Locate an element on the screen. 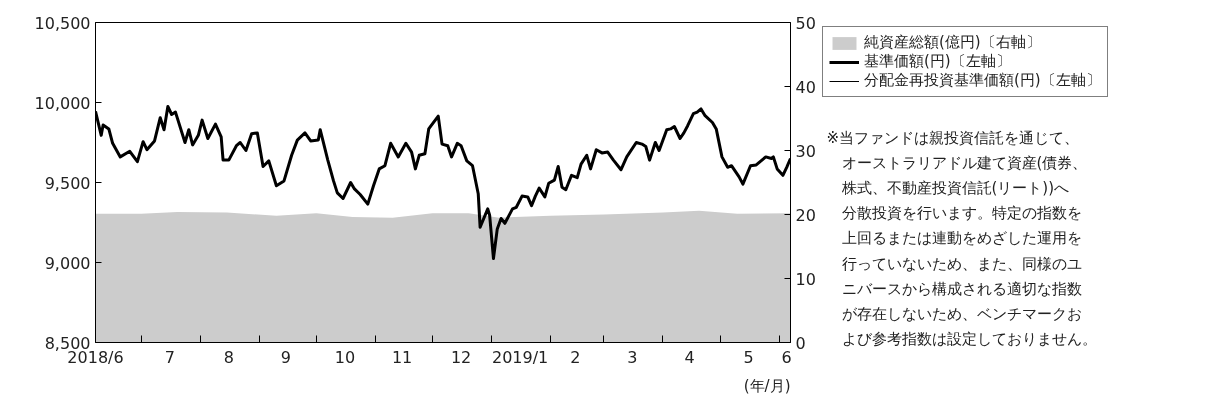  x-tick-label: 2019/1 is located at coordinates (520, 357).